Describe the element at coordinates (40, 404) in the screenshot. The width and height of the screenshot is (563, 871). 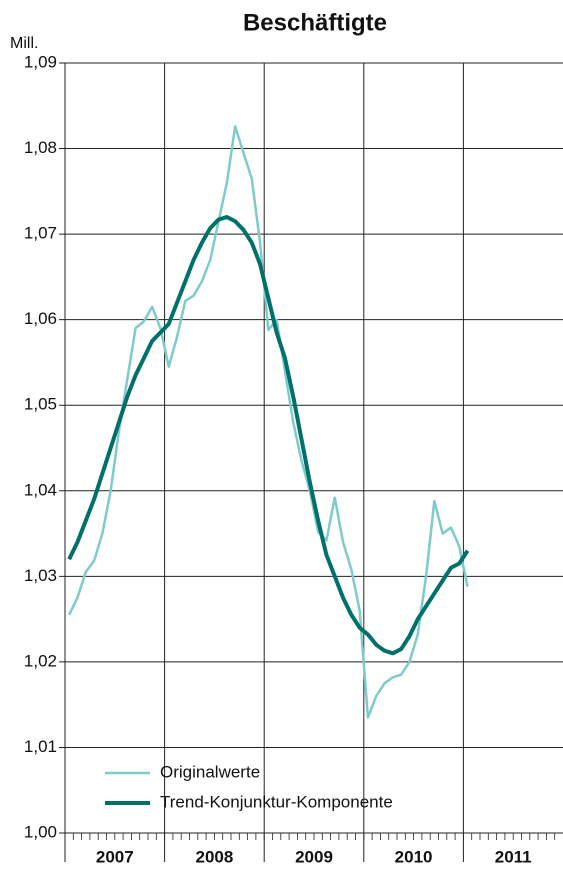
I see `y-tick-label: 1,05` at that location.